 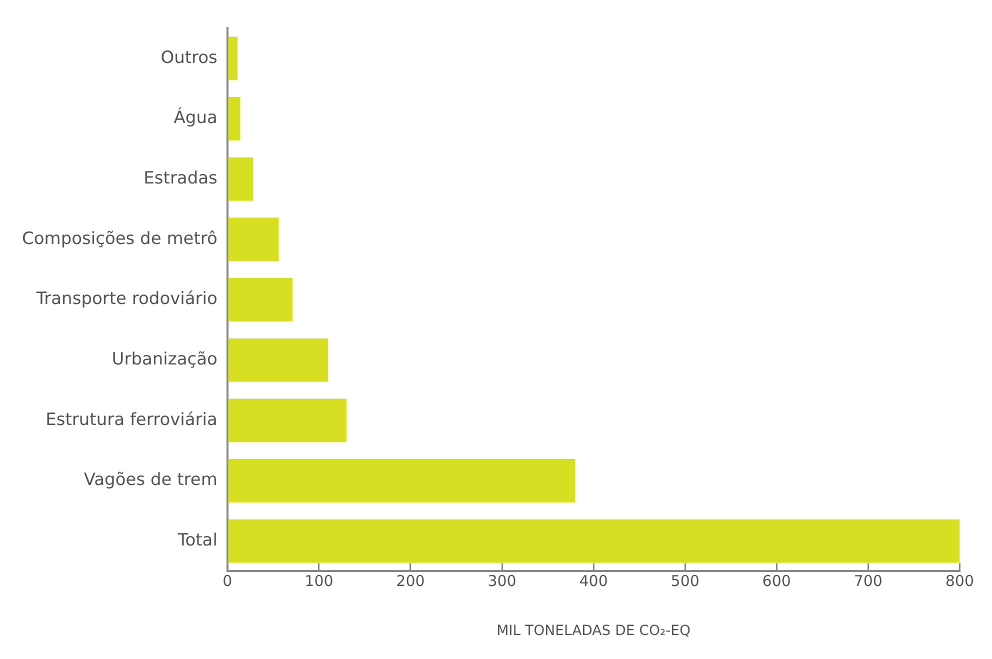 What do you see at coordinates (410, 581) in the screenshot?
I see `x-tick-label: 200` at bounding box center [410, 581].